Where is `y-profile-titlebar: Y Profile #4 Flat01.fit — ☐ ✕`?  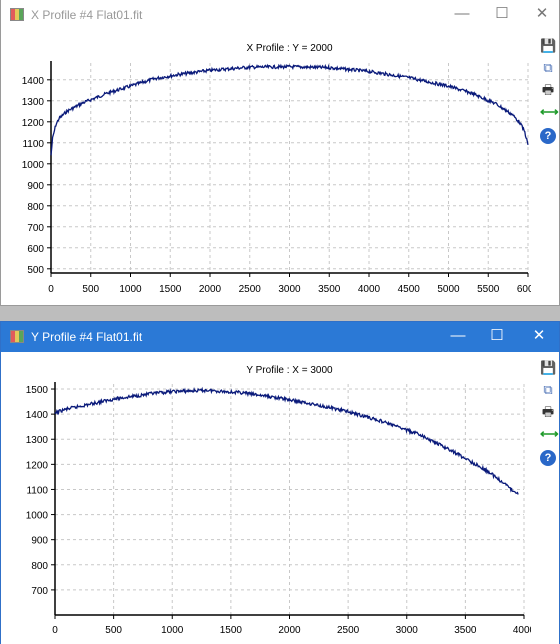
y-profile-titlebar: Y Profile #4 Flat01.fit — ☐ ✕ is located at coordinates (280, 337).